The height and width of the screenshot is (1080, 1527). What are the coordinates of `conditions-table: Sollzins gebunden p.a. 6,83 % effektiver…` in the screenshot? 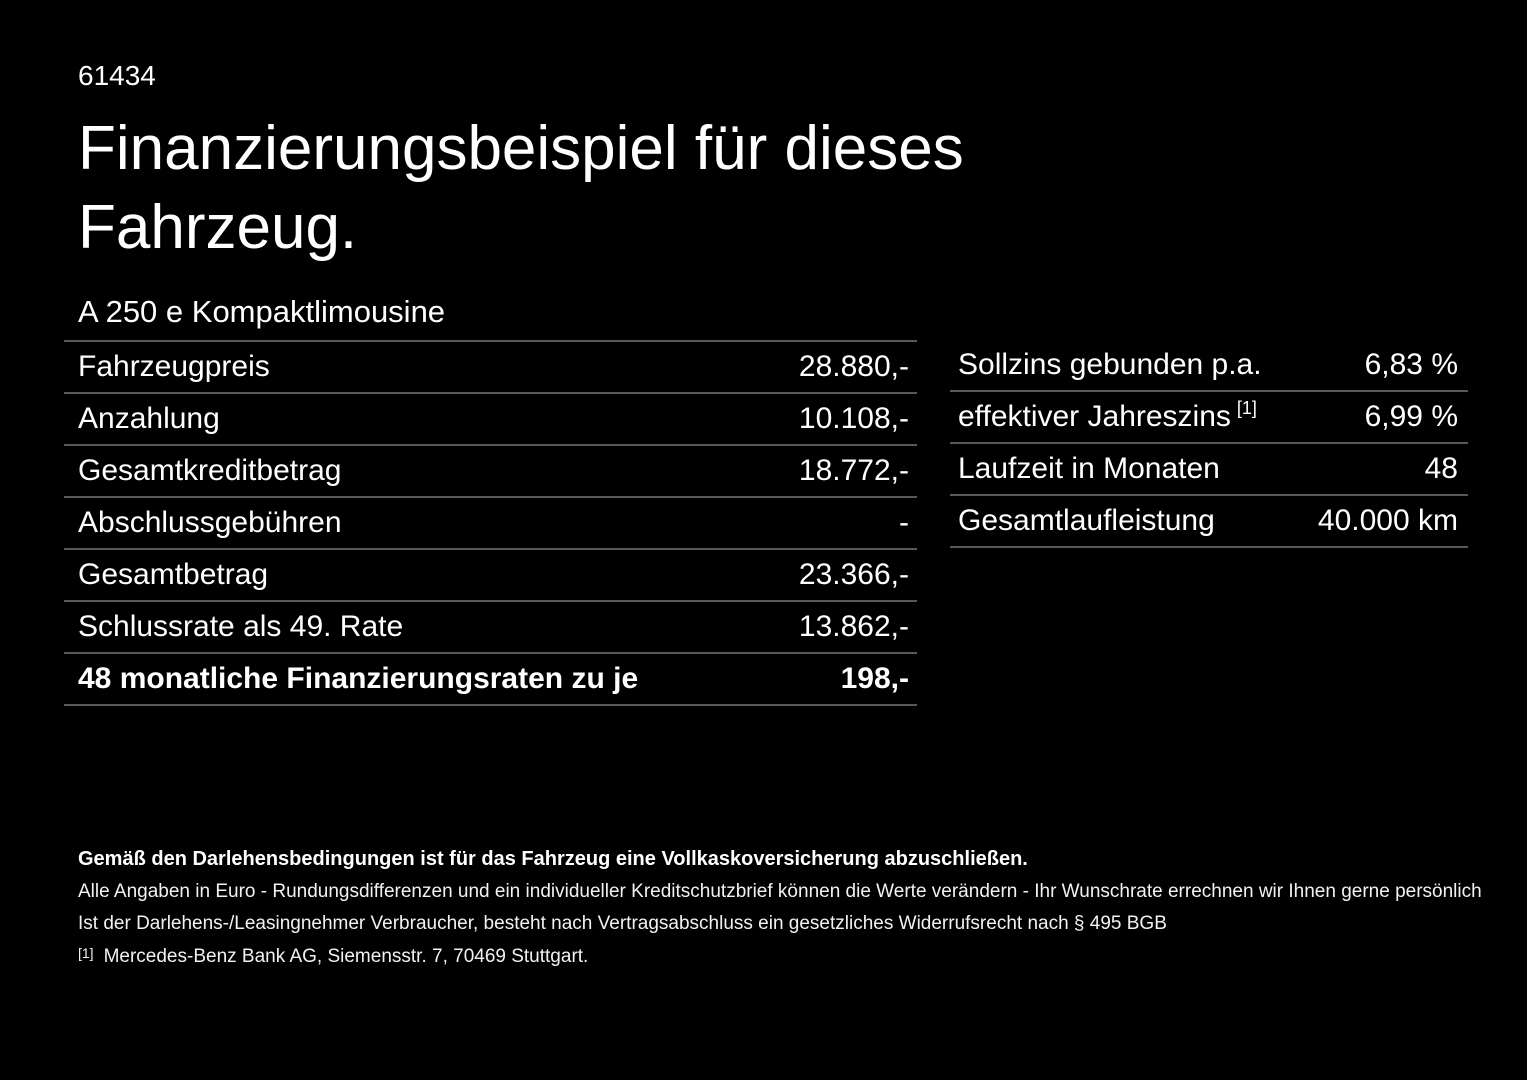 It's located at (1209, 444).